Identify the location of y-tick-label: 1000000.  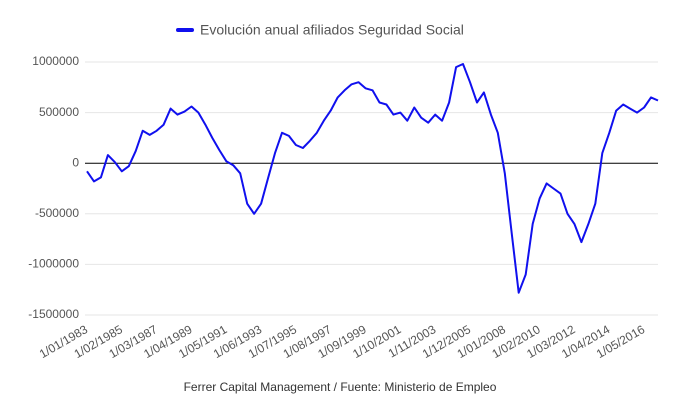
(55, 61).